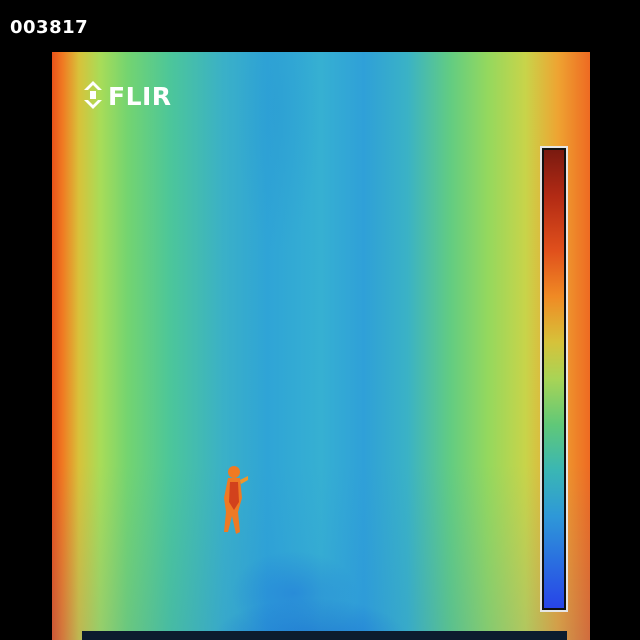  I want to click on person-heat-signature, so click(232, 502).